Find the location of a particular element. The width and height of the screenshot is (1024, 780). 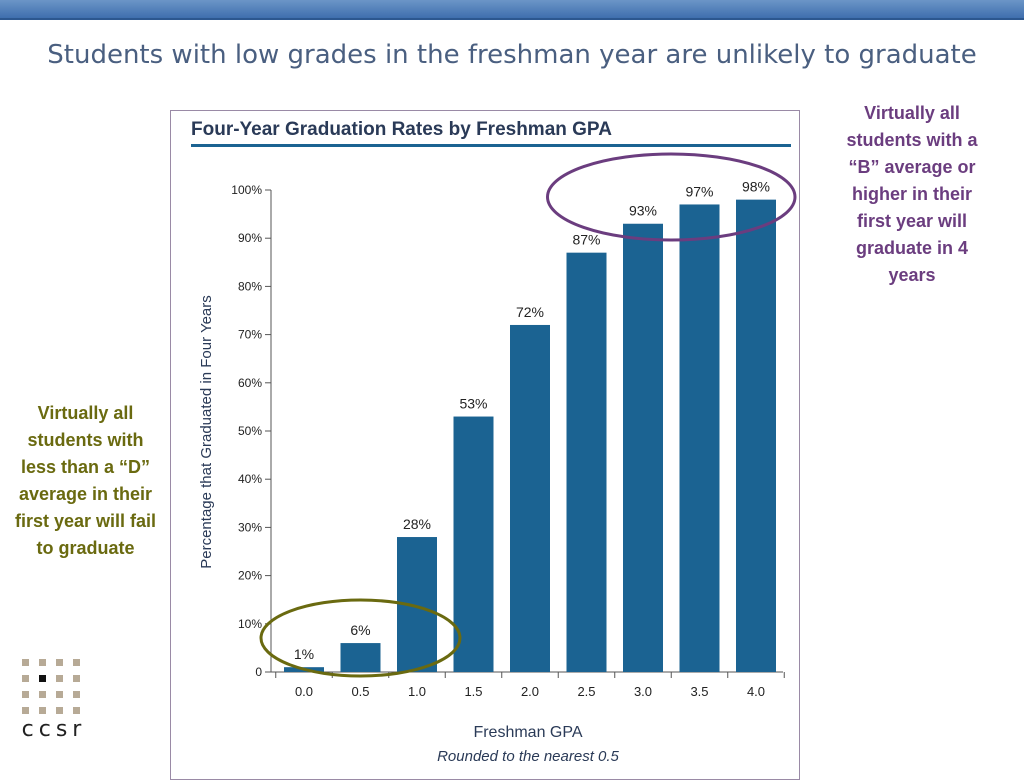

y-tick-label: 50% is located at coordinates (250, 431).